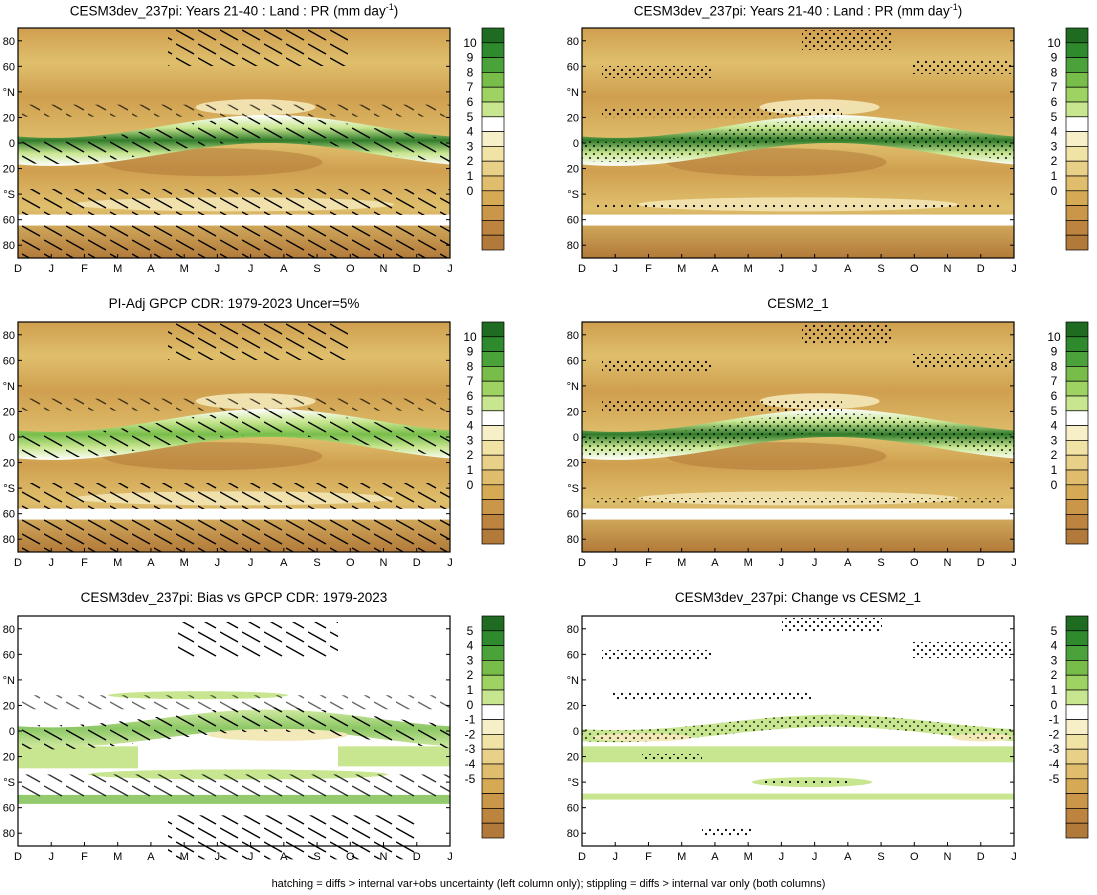 This screenshot has height=895, width=1097. What do you see at coordinates (234, 220) in the screenshot?
I see `missing-band` at bounding box center [234, 220].